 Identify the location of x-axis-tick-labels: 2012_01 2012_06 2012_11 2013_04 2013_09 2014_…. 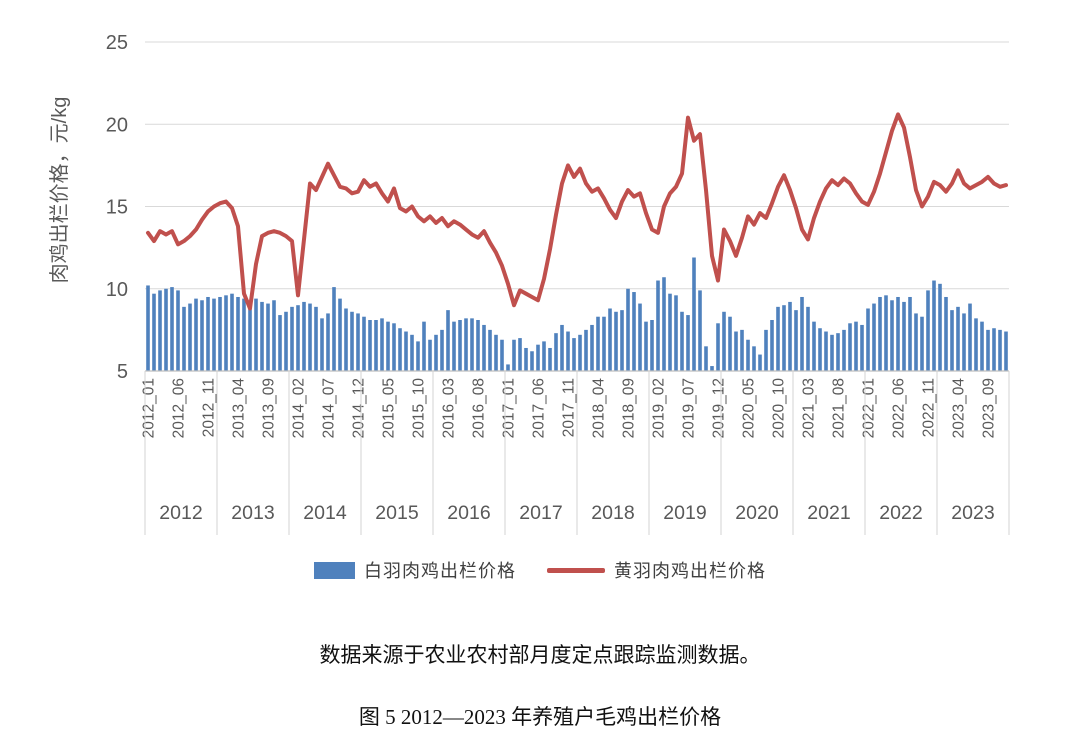
(569, 408).